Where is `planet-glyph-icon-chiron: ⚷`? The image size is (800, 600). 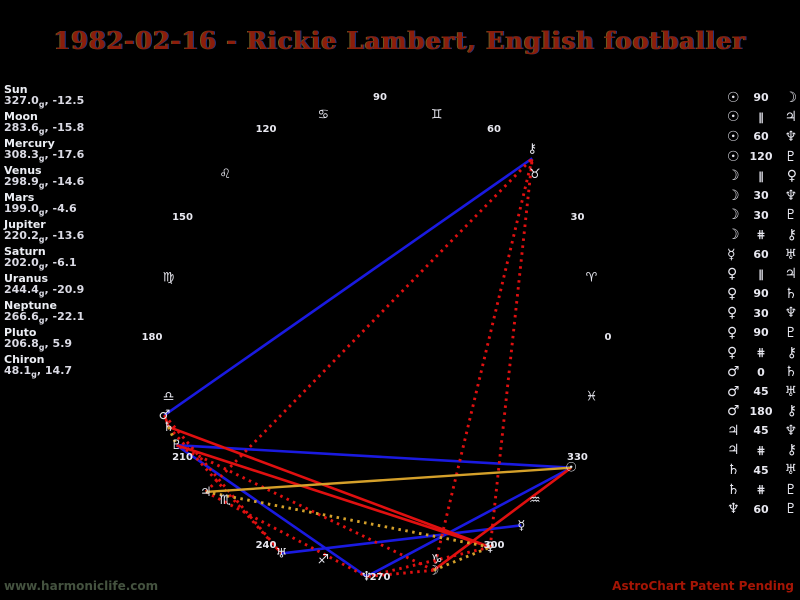
planet-glyph-icon-chiron: ⚷ is located at coordinates (533, 148).